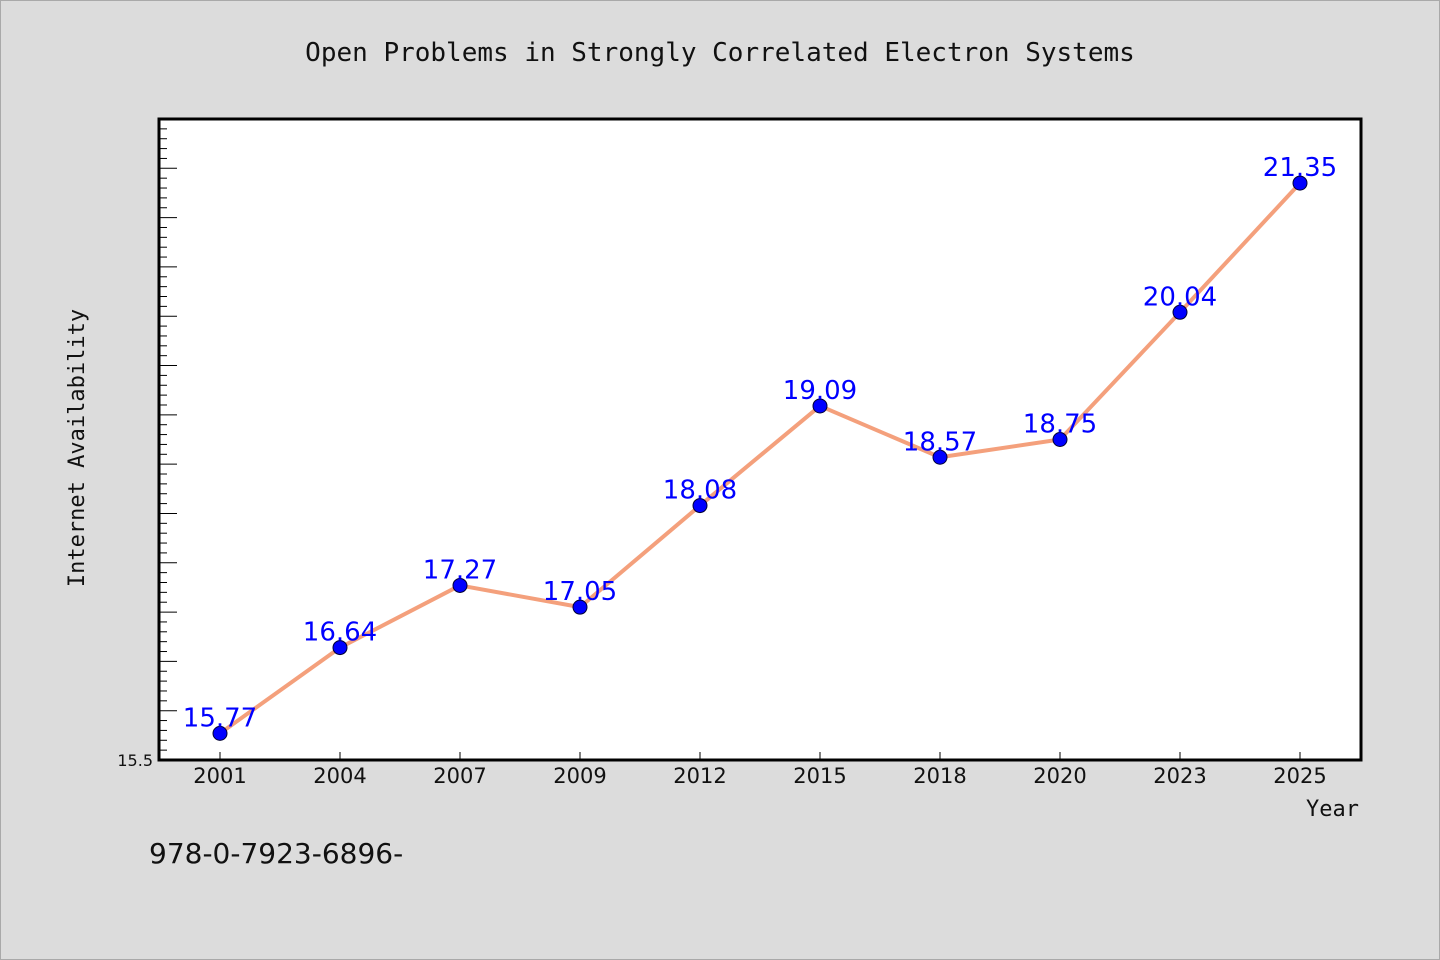 The height and width of the screenshot is (960, 1440). I want to click on data-label: 16.64, so click(340, 633).